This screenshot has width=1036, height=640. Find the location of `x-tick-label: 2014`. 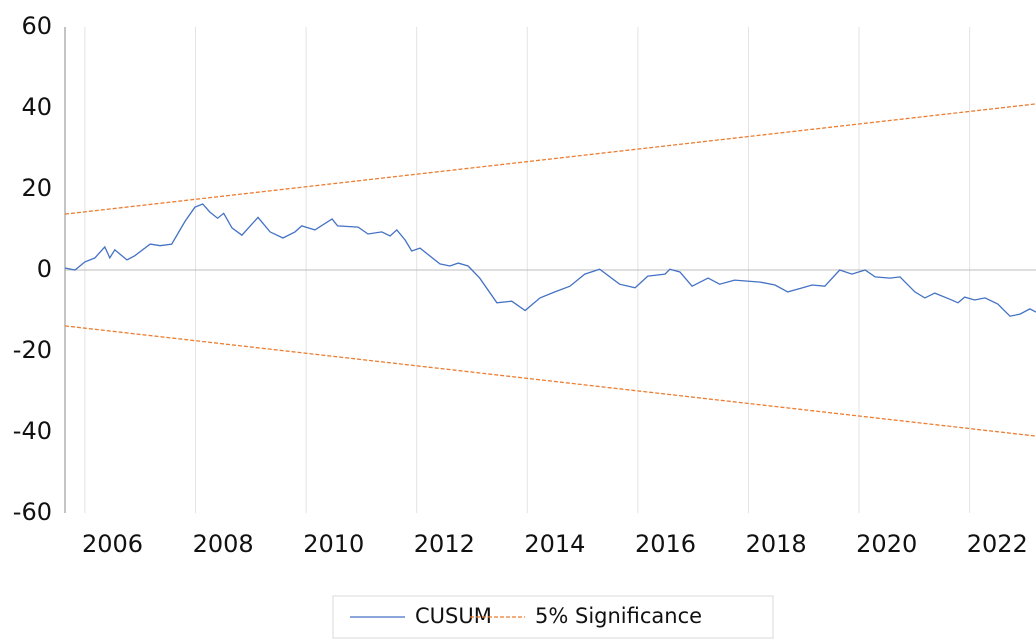

x-tick-label: 2014 is located at coordinates (554, 544).